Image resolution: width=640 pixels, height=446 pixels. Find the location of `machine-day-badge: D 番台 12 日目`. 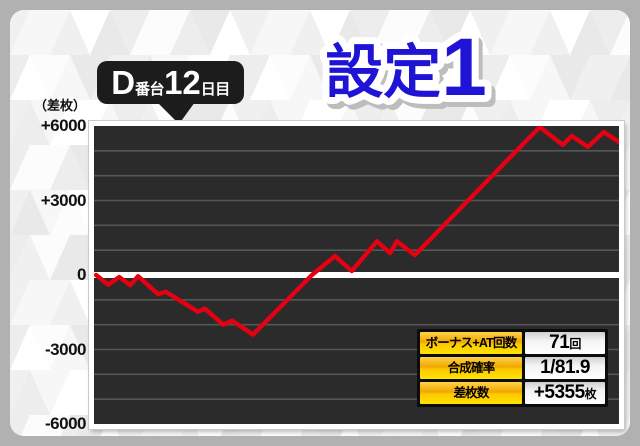

machine-day-badge: D 番台 12 日目 is located at coordinates (170, 82).